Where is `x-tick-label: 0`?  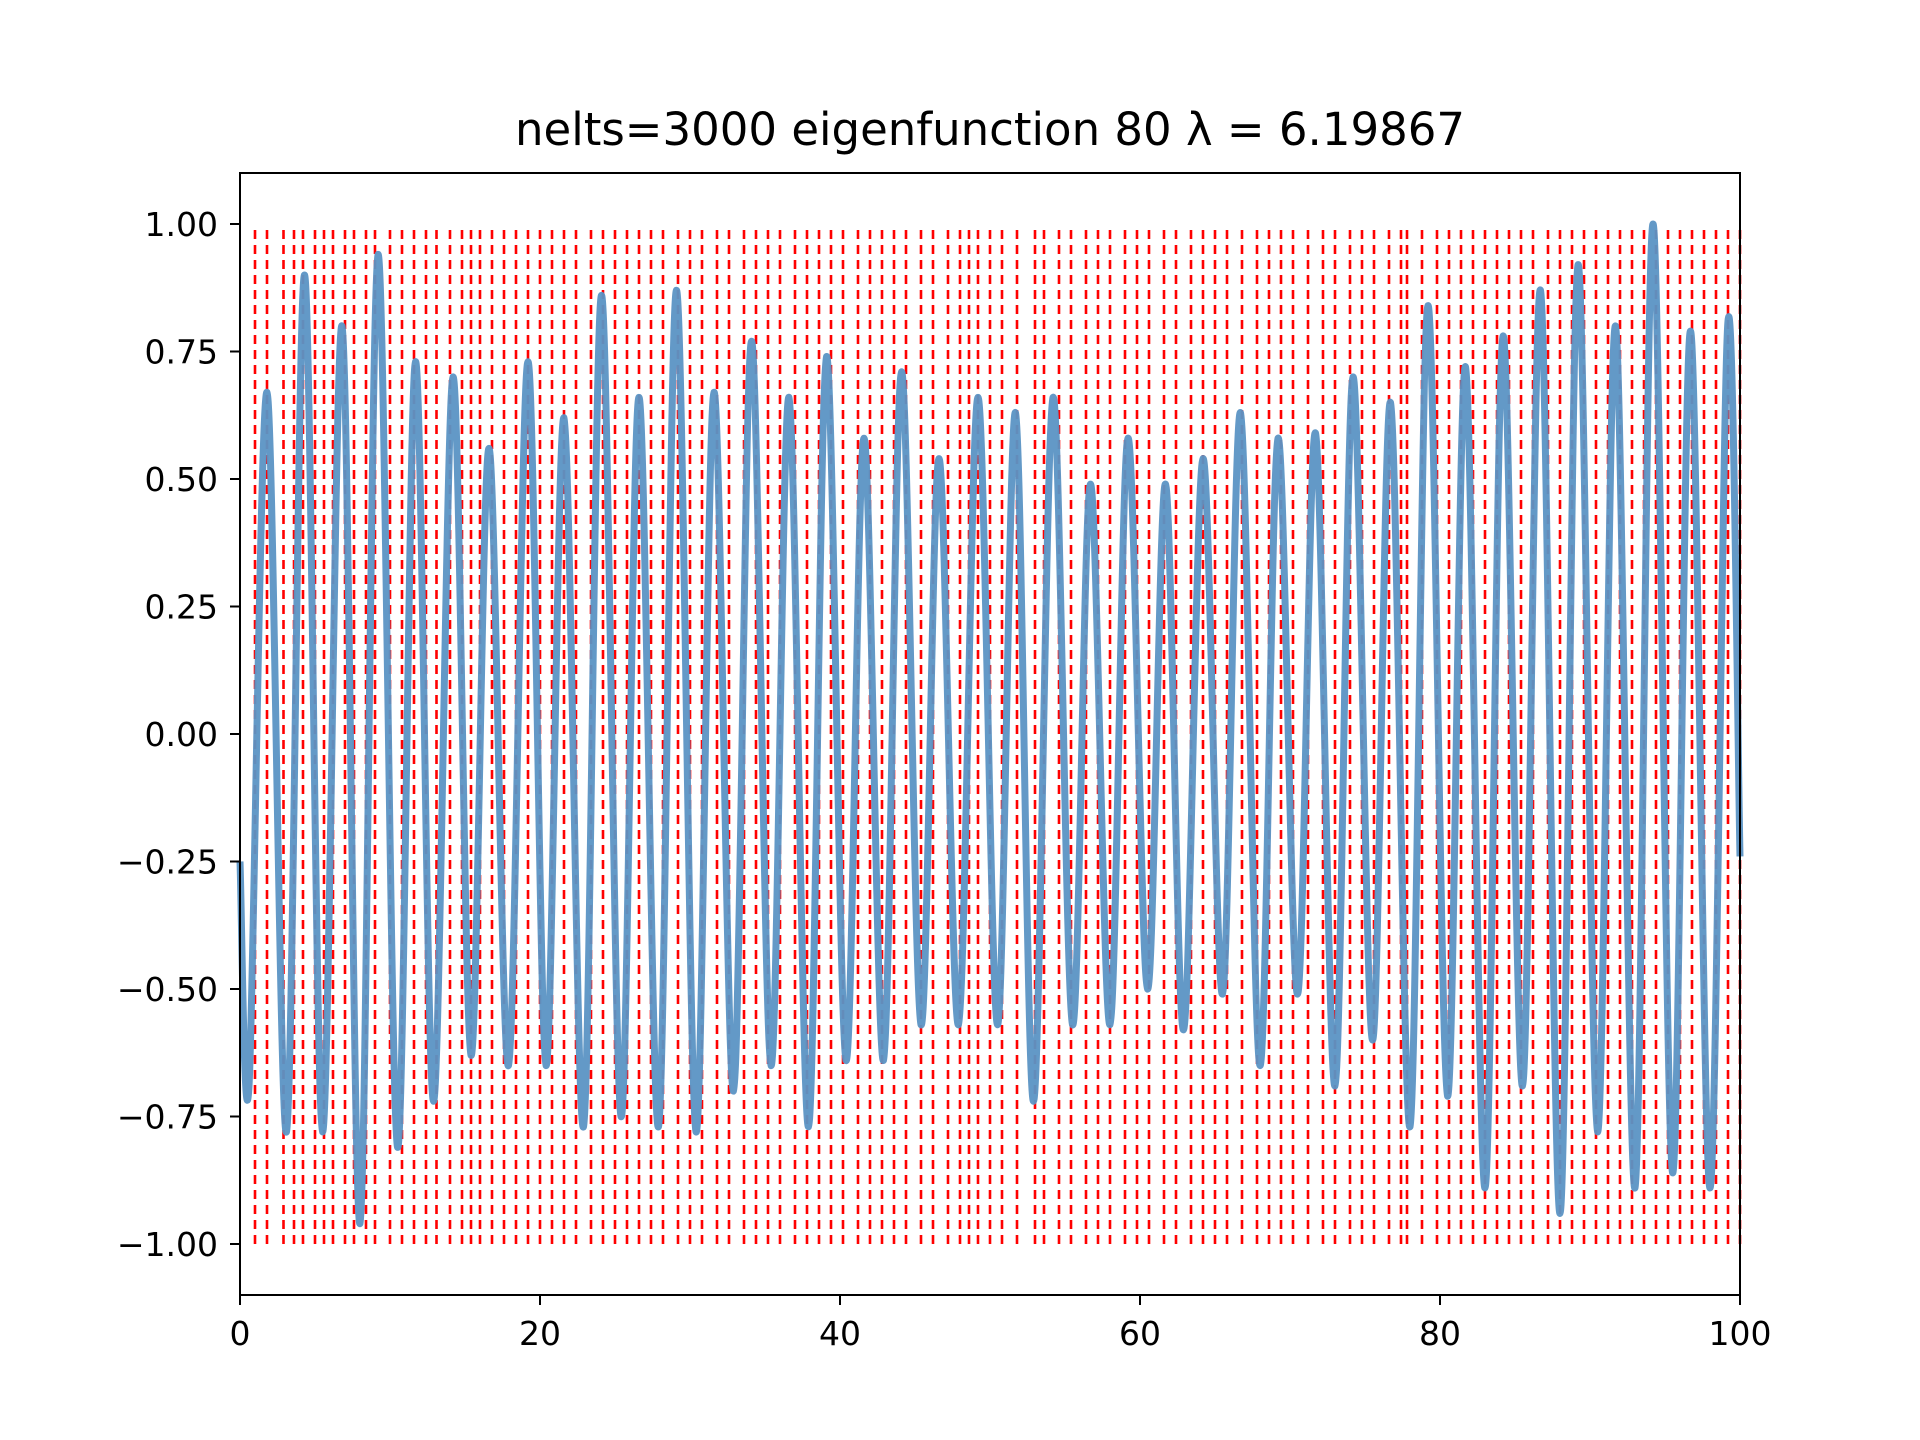
x-tick-label: 0 is located at coordinates (240, 1333).